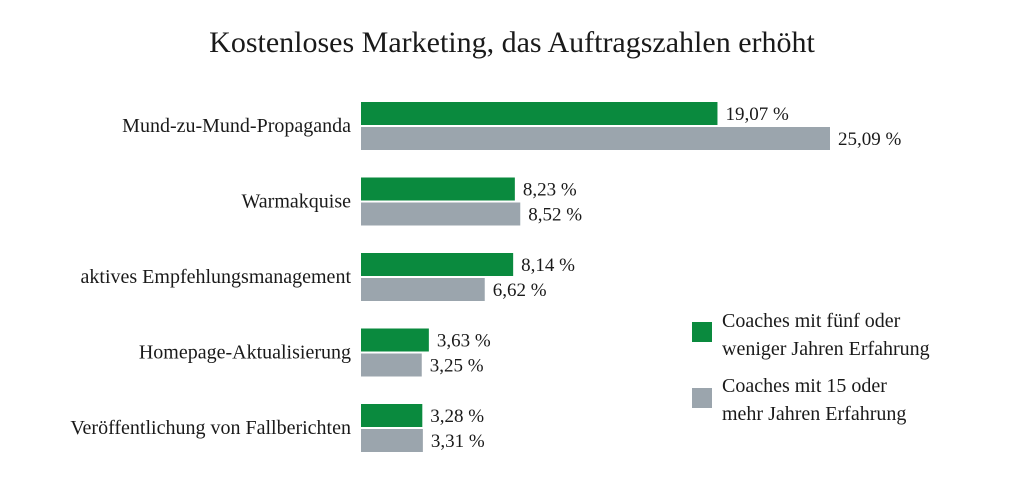 The height and width of the screenshot is (480, 1024). Describe the element at coordinates (458, 441) in the screenshot. I see `value-label: 3,31 %` at that location.